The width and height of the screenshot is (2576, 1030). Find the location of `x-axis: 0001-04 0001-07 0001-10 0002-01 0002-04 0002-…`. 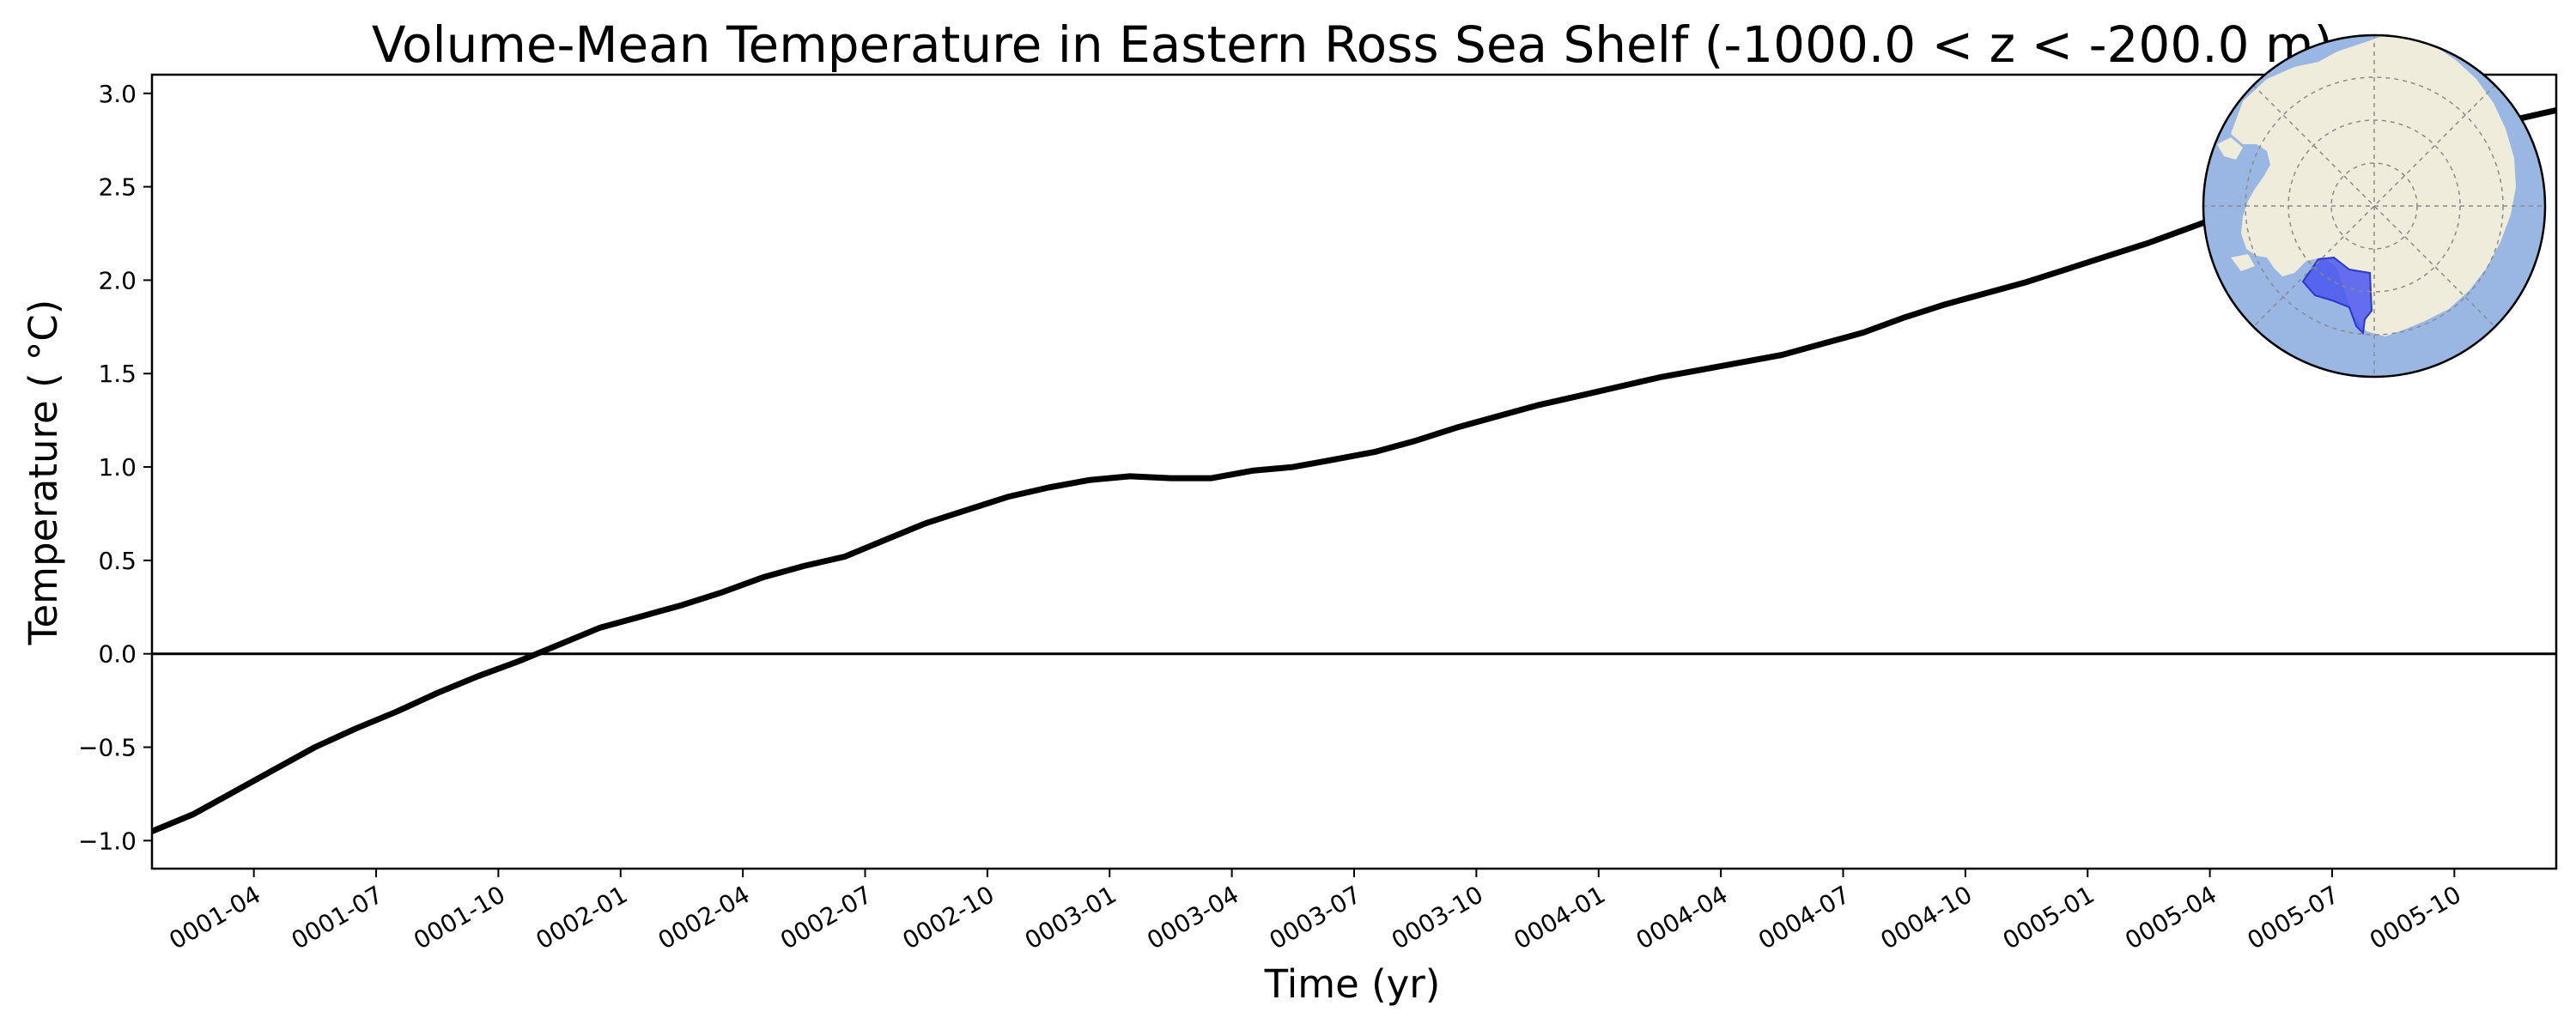

x-axis: 0001-04 0001-07 0001-10 0002-01 0002-04 0002-… is located at coordinates (1315, 912).